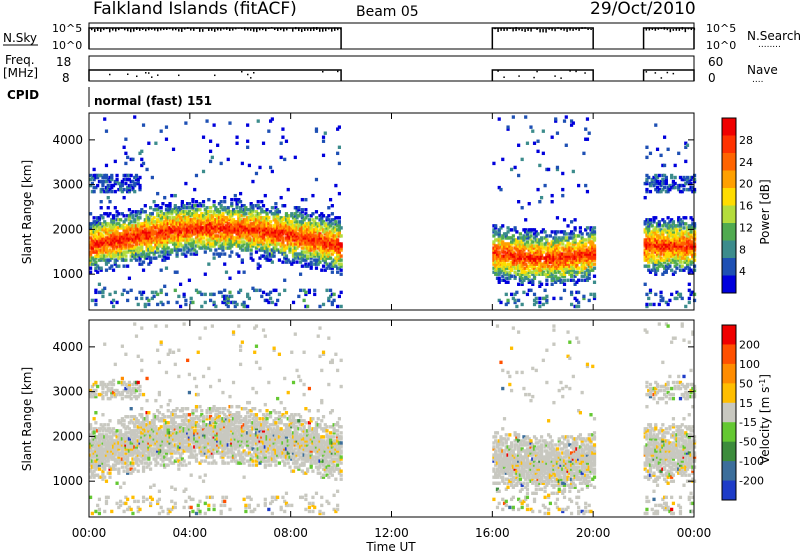 This screenshot has height=554, width=800. Describe the element at coordinates (195, 9) in the screenshot. I see `station-title: Falkland Islands (fitACF)` at that location.